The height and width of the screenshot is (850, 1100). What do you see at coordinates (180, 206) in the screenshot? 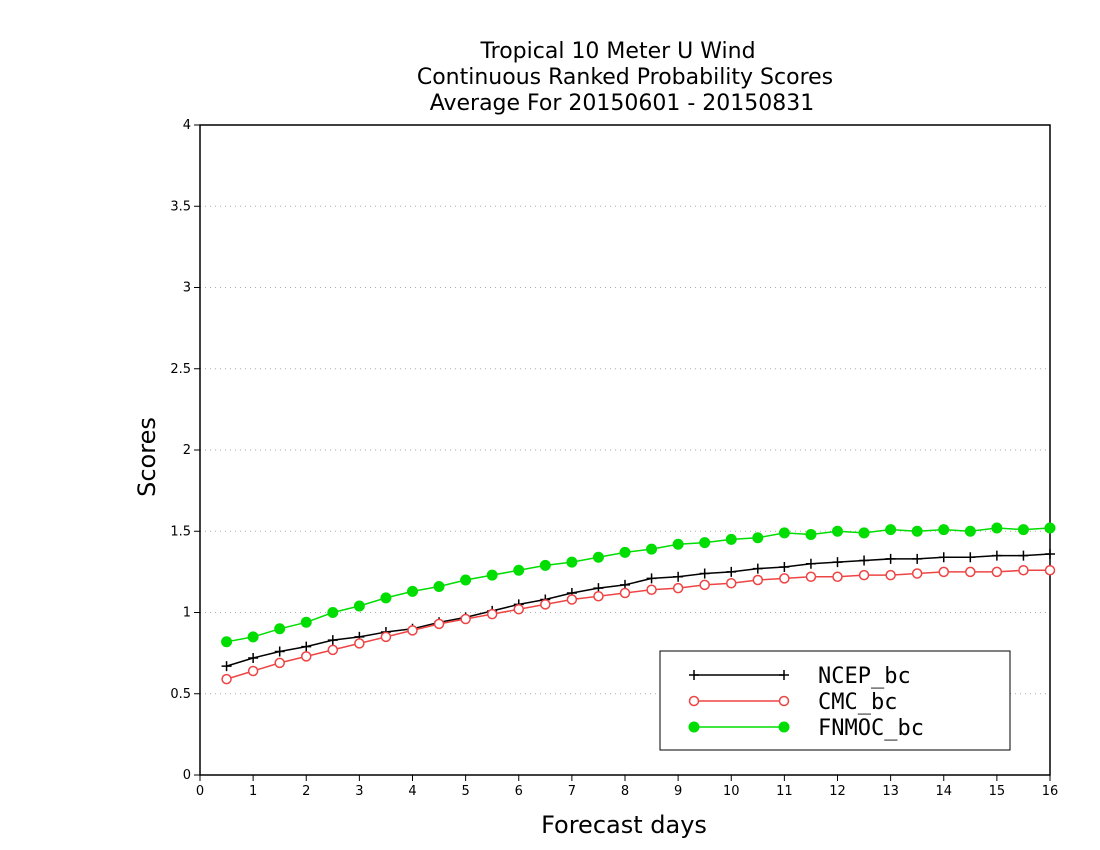
I see `y-tick-label: 3.5` at bounding box center [180, 206].